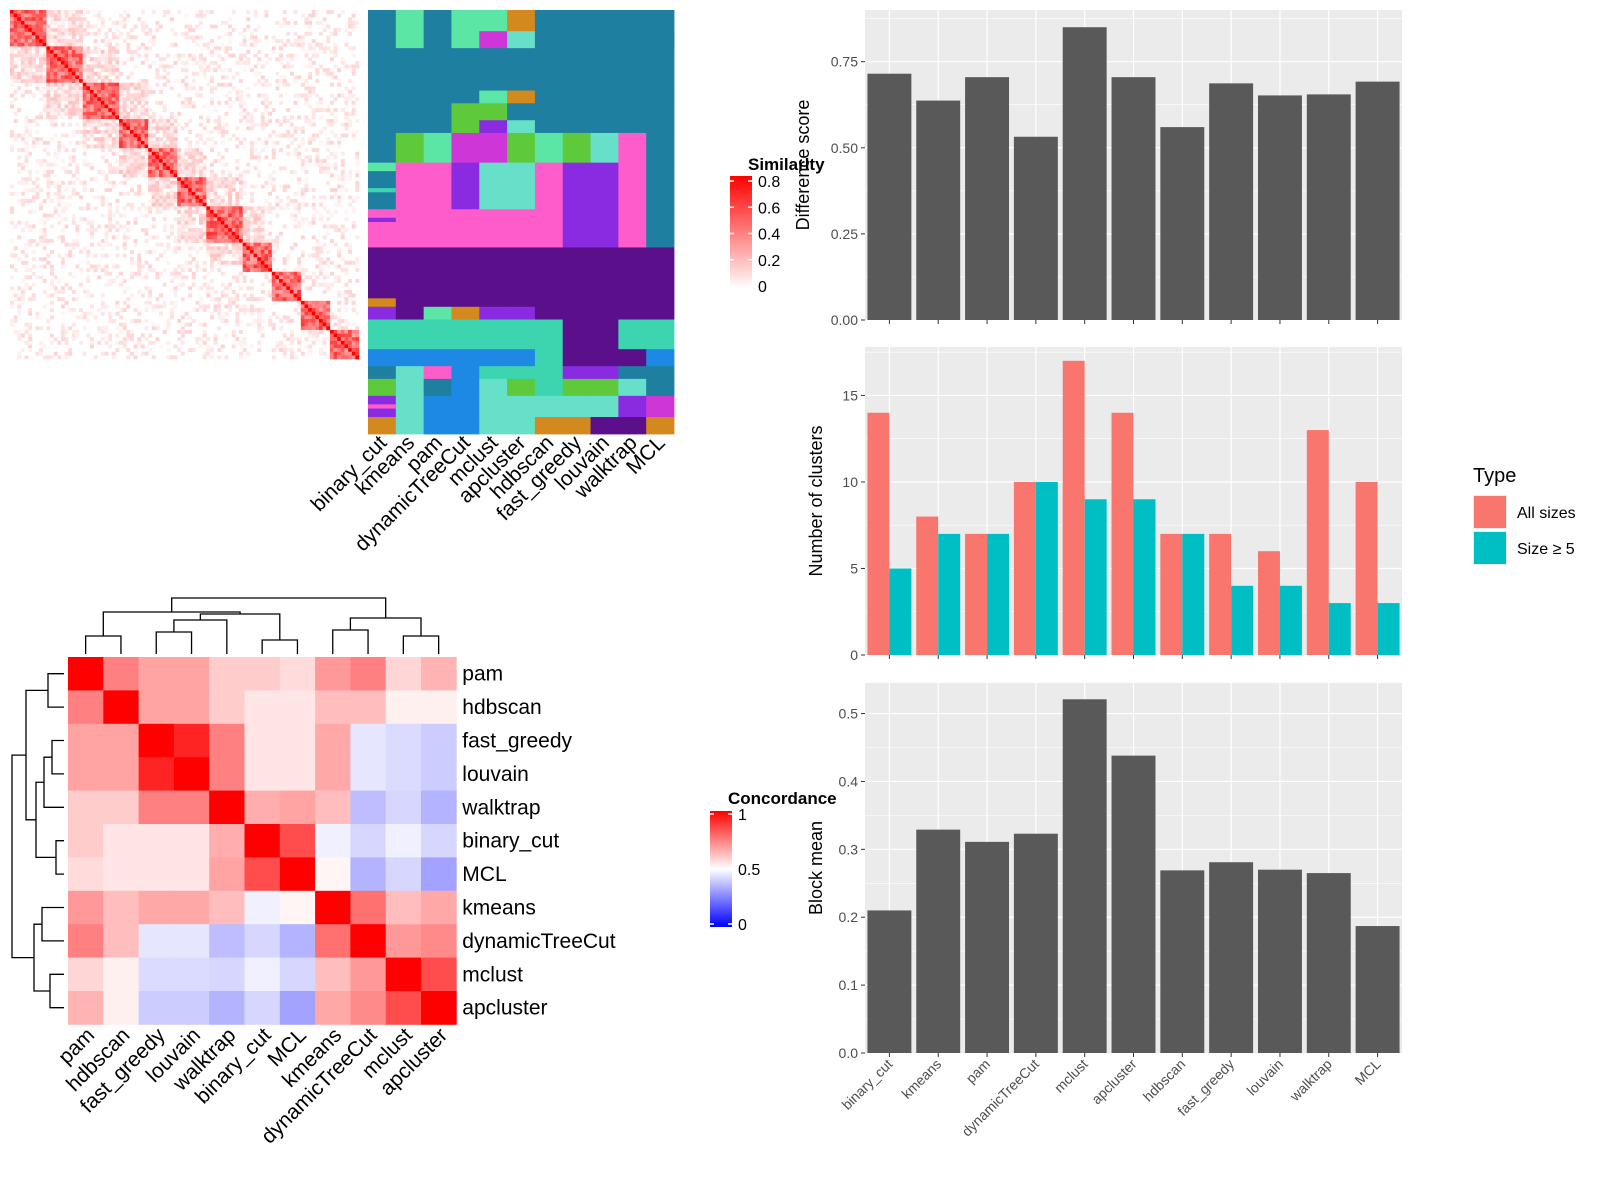 The height and width of the screenshot is (1200, 1600). What do you see at coordinates (1490, 548) in the screenshot?
I see `legend-key` at bounding box center [1490, 548].